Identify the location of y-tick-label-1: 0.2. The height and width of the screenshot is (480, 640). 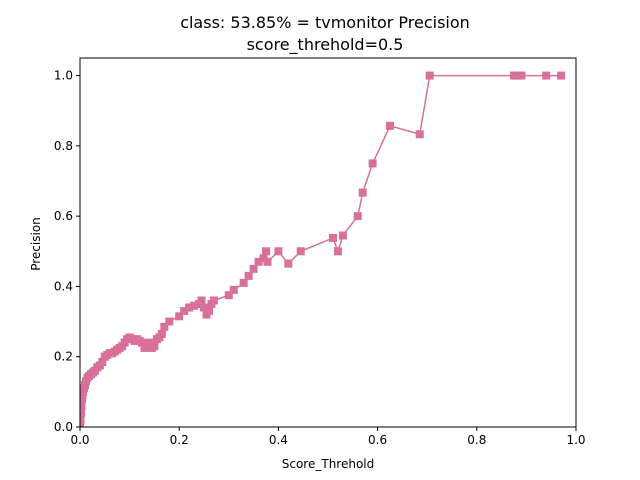
(63, 357).